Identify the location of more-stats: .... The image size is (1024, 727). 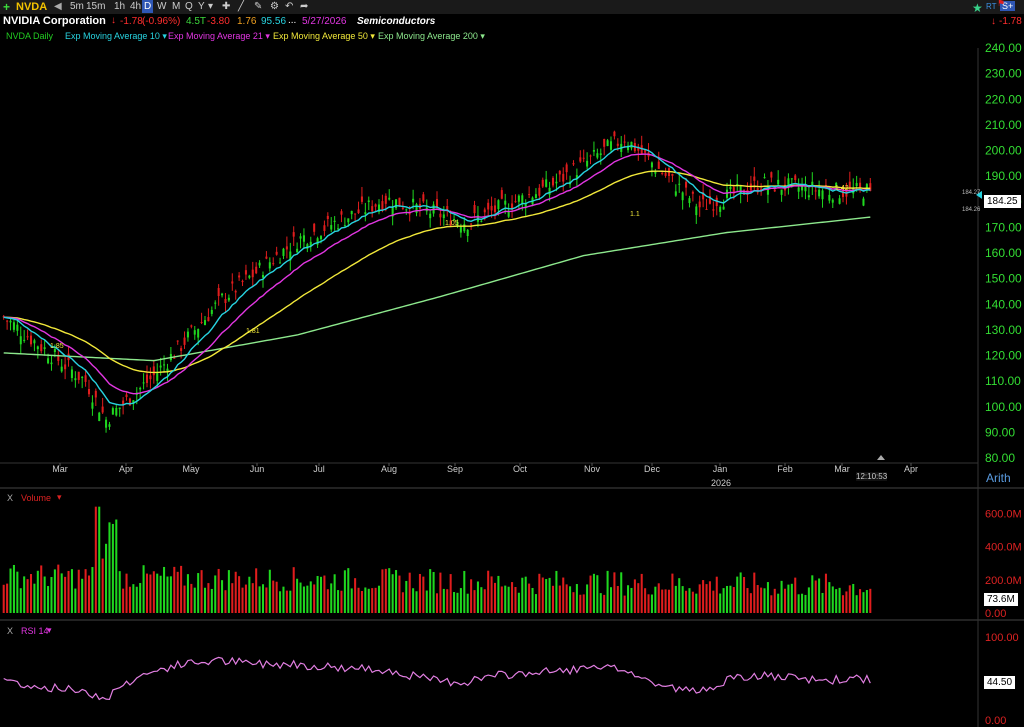
(292, 20).